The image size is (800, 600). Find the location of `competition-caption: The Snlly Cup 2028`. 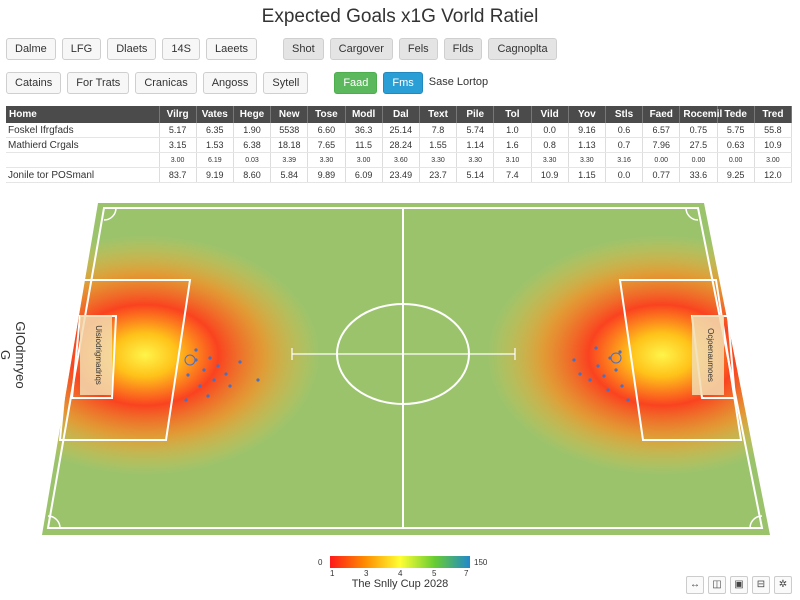

competition-caption: The Snlly Cup 2028 is located at coordinates (400, 584).